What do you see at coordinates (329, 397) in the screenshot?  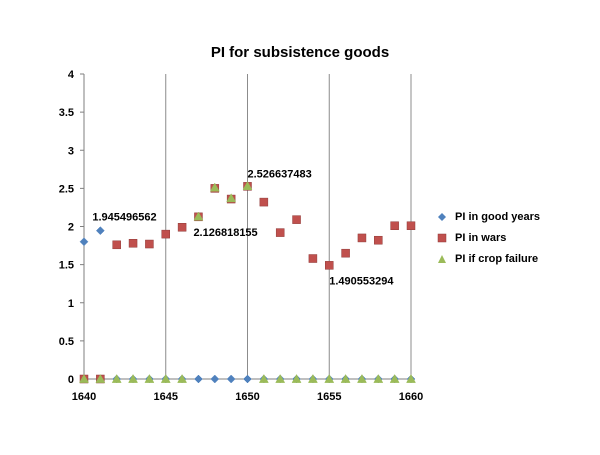 I see `x-tick-label: 1655` at bounding box center [329, 397].